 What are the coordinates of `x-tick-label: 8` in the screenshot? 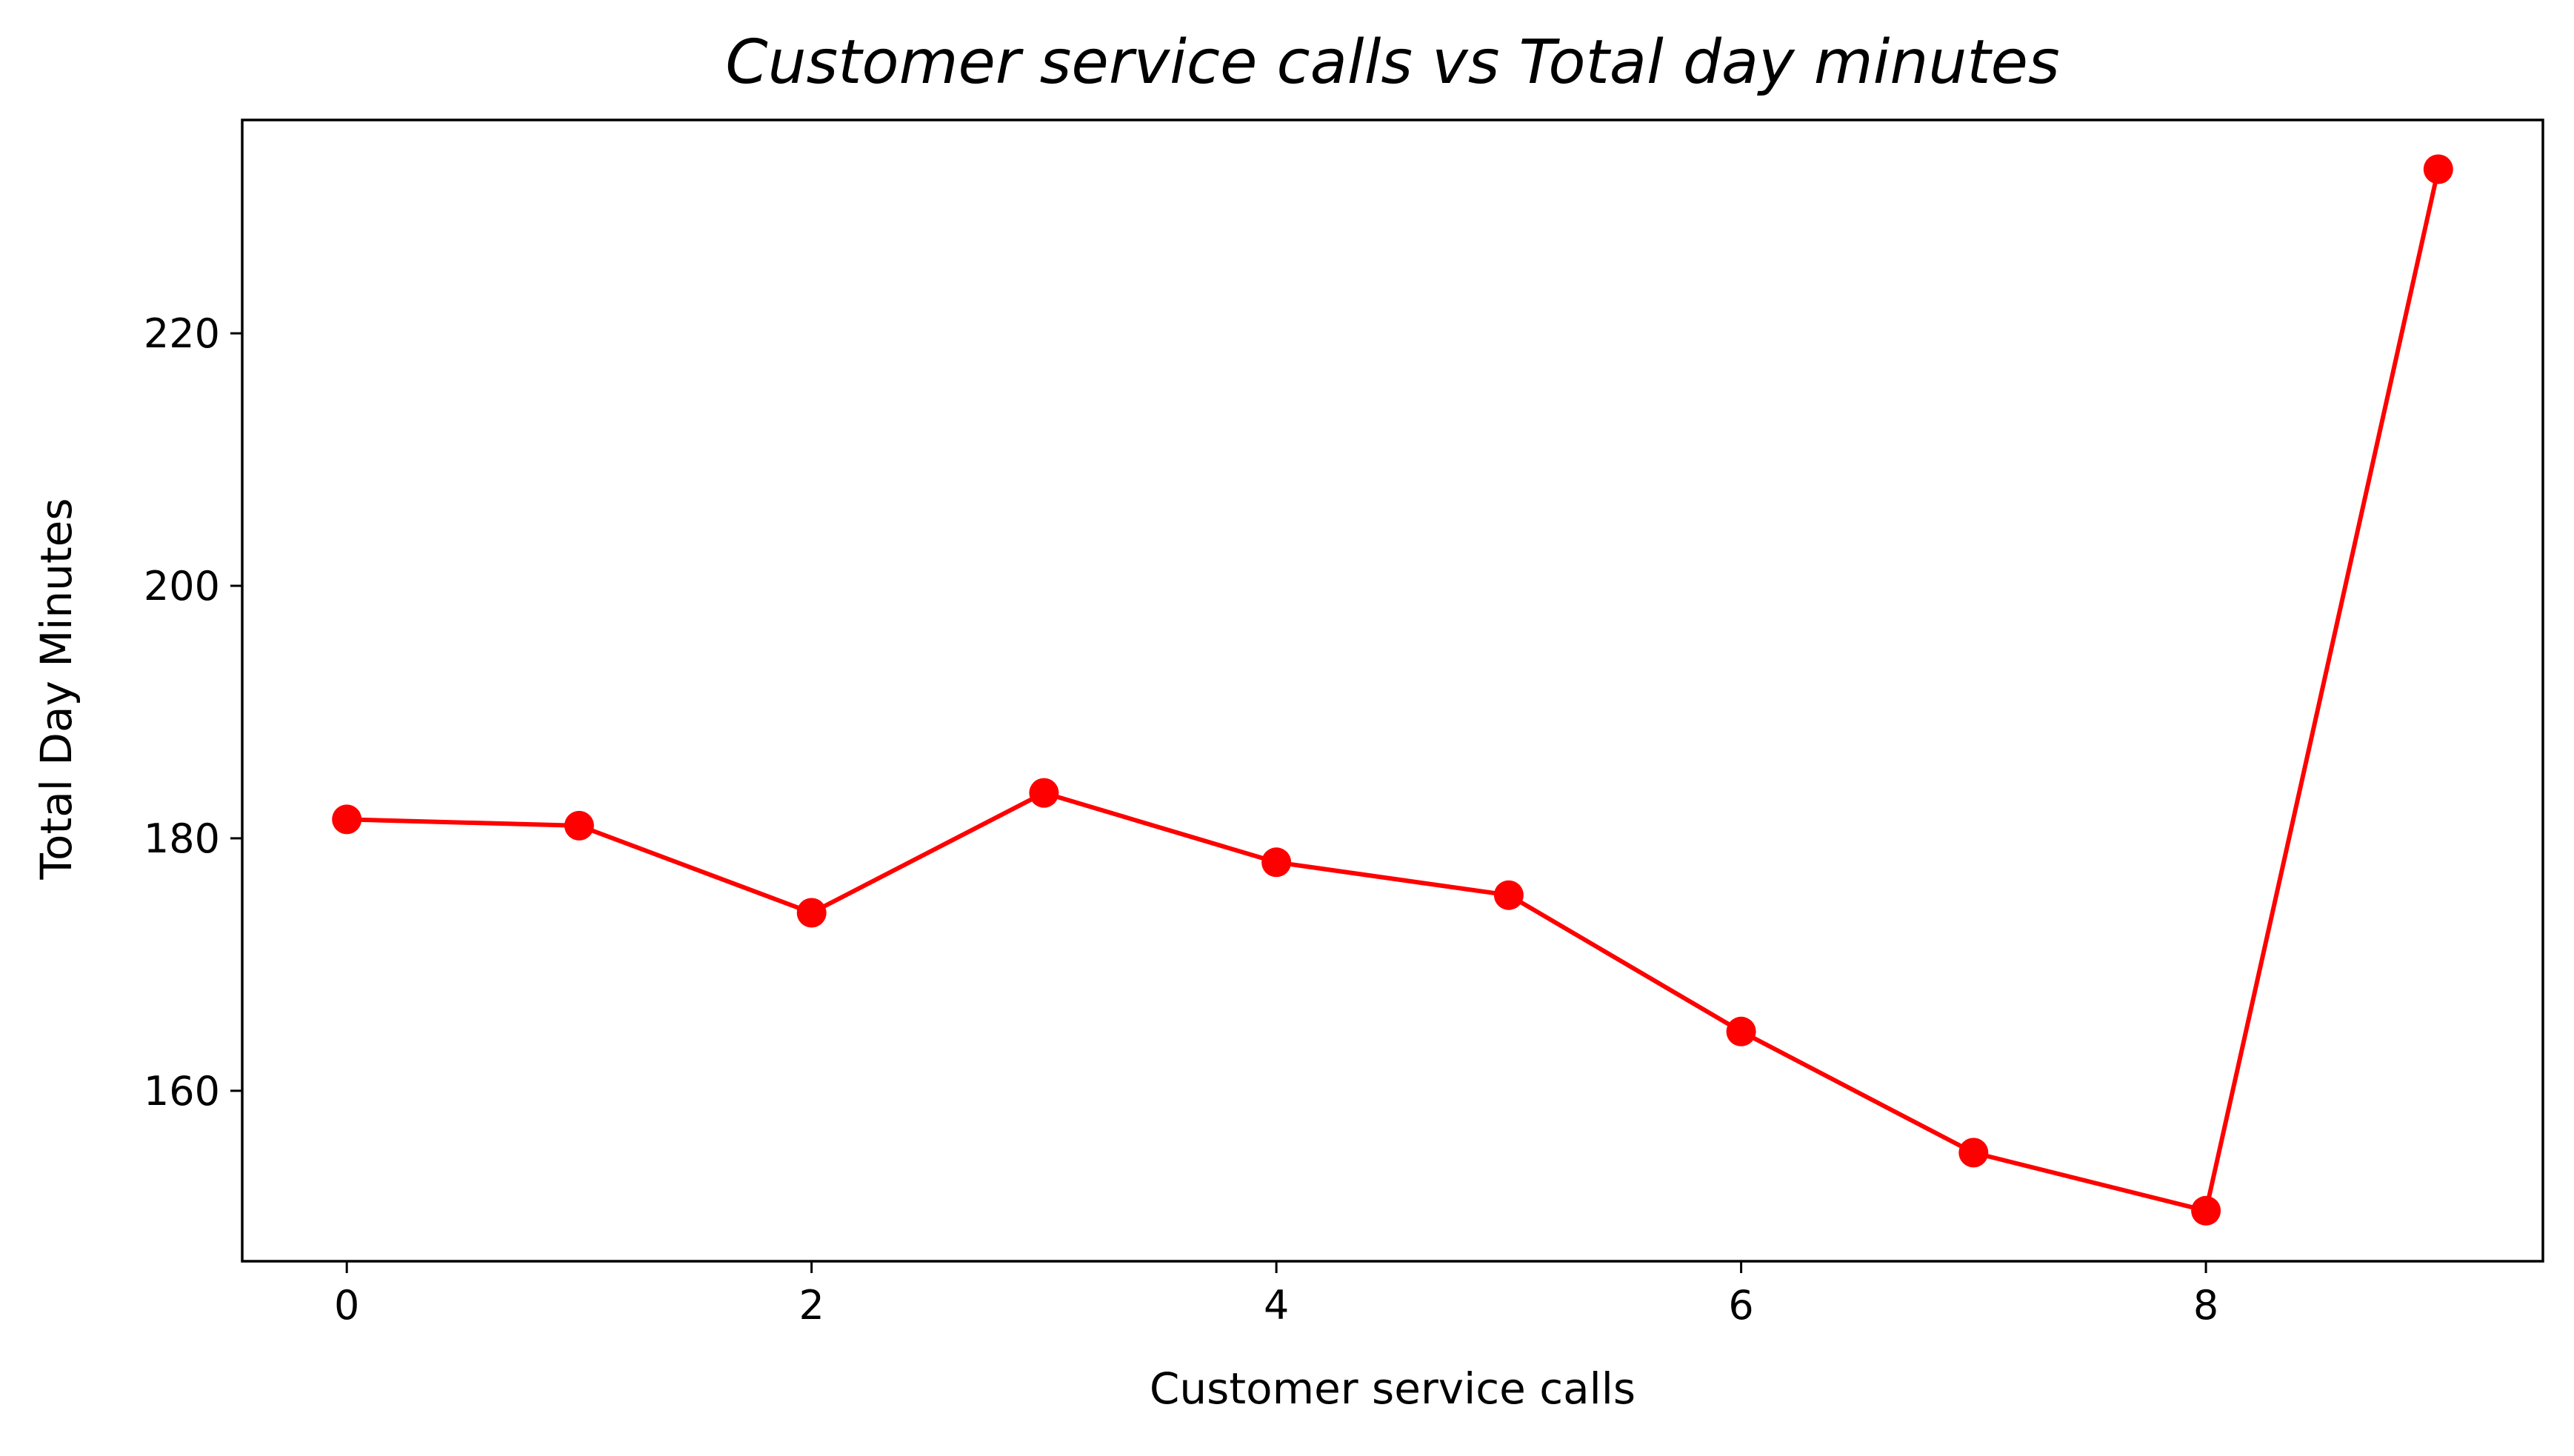 It's located at (2205, 1305).